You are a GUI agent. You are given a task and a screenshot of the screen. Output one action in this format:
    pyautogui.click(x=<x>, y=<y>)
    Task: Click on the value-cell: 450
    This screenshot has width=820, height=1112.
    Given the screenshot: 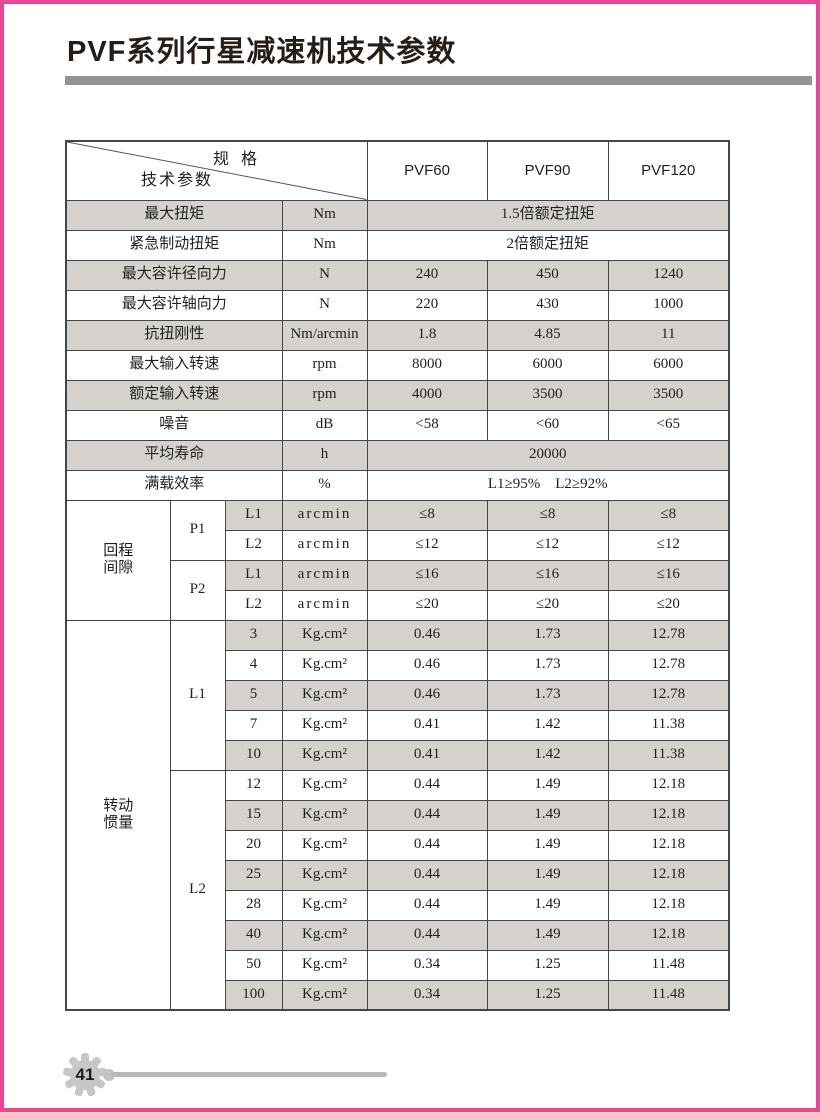 What is the action you would take?
    pyautogui.click(x=547, y=275)
    